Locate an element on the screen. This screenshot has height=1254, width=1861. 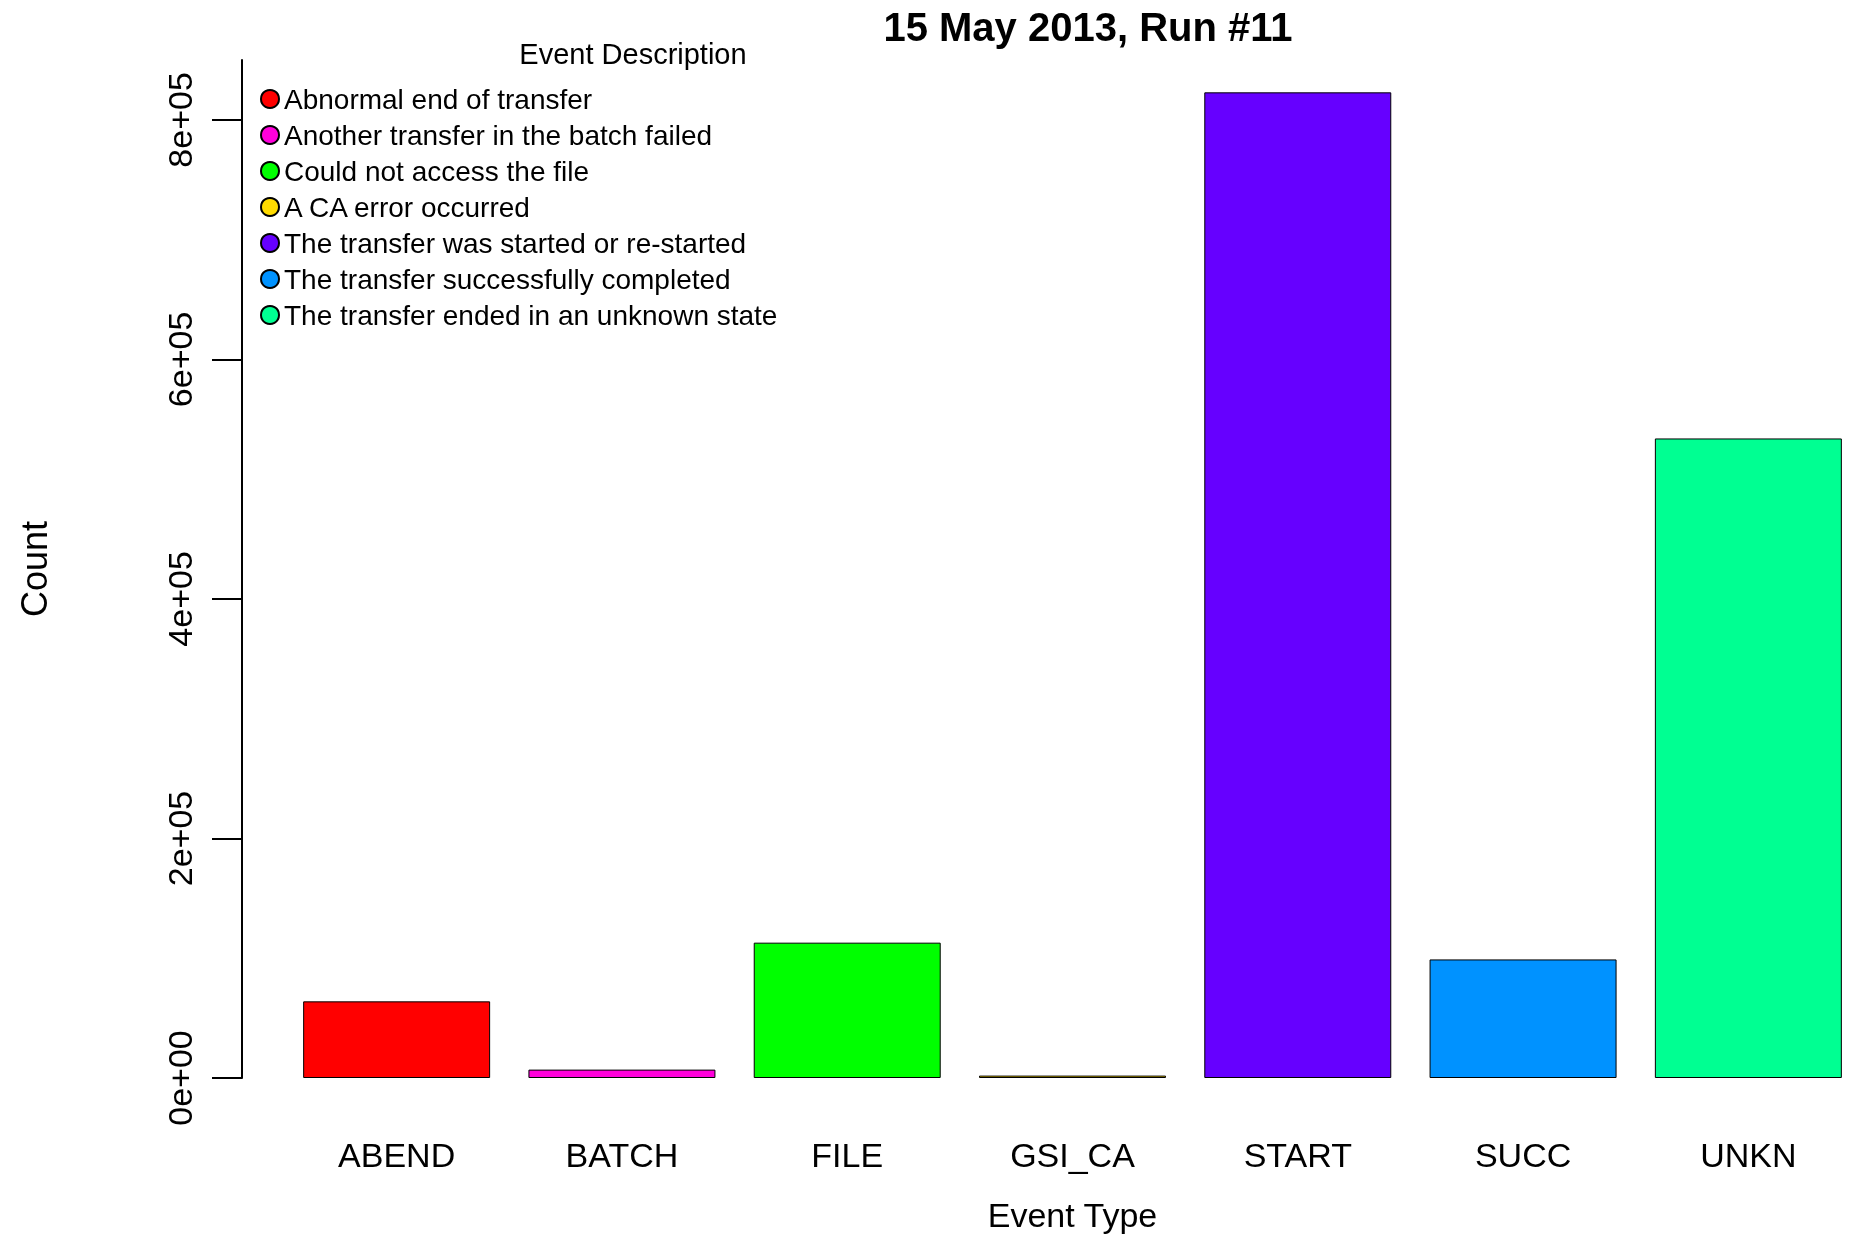
x-tick-label: GSI_CA is located at coordinates (1073, 1155).